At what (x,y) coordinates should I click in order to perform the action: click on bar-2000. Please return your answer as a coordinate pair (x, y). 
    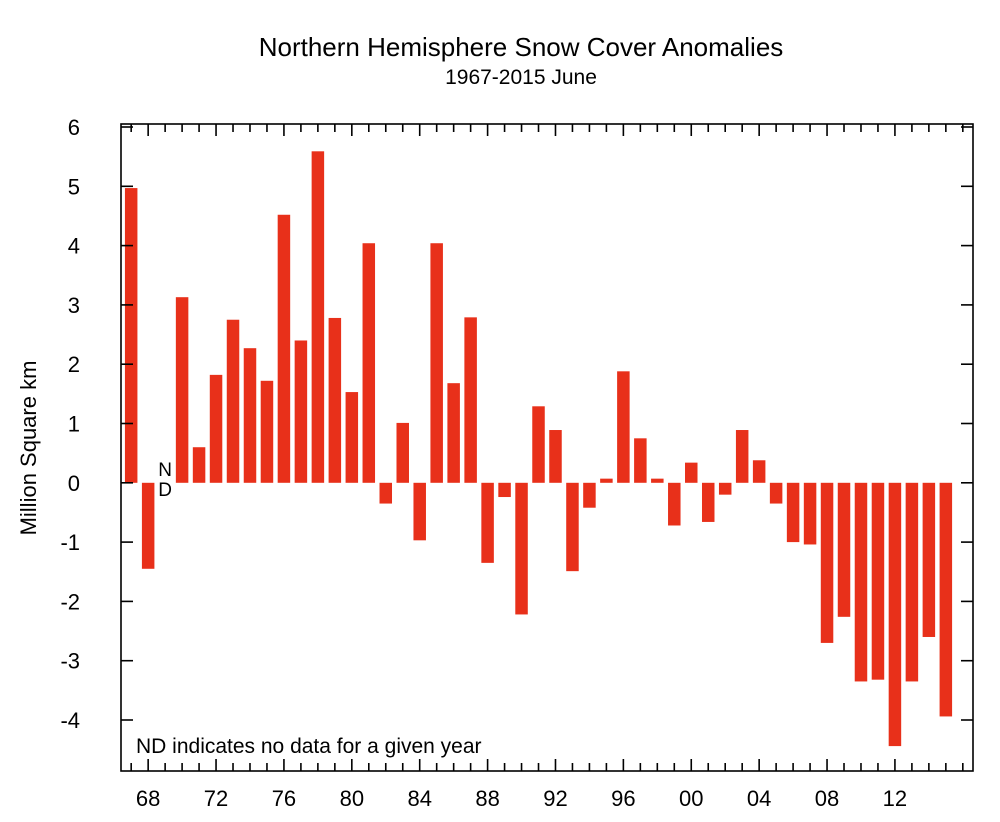
    Looking at the image, I should click on (691, 472).